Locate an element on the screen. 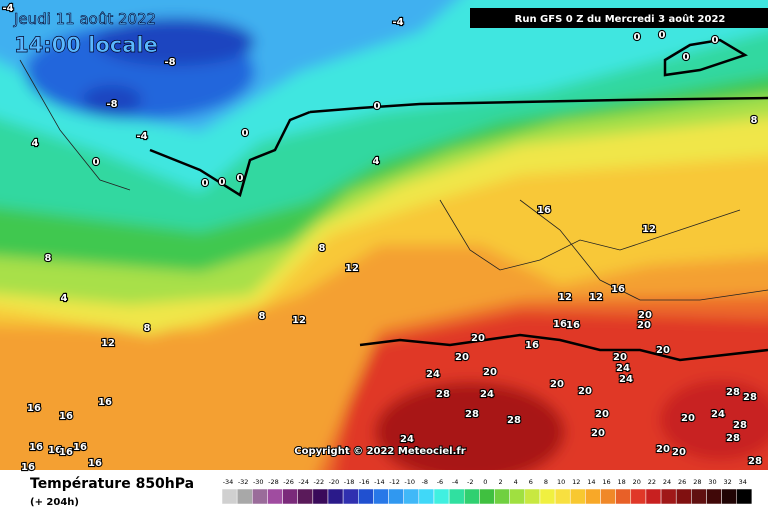 The image size is (768, 512). forecast-time: 14:00 locale is located at coordinates (86, 45).